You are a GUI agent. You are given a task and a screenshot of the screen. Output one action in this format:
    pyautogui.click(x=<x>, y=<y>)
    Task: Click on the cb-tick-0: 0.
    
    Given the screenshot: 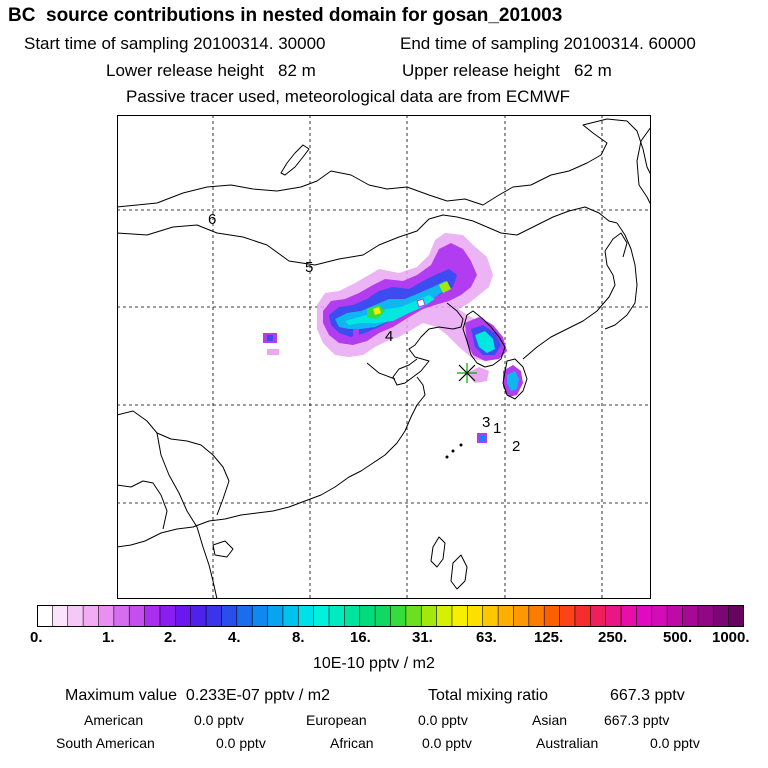 What is the action you would take?
    pyautogui.click(x=36, y=637)
    